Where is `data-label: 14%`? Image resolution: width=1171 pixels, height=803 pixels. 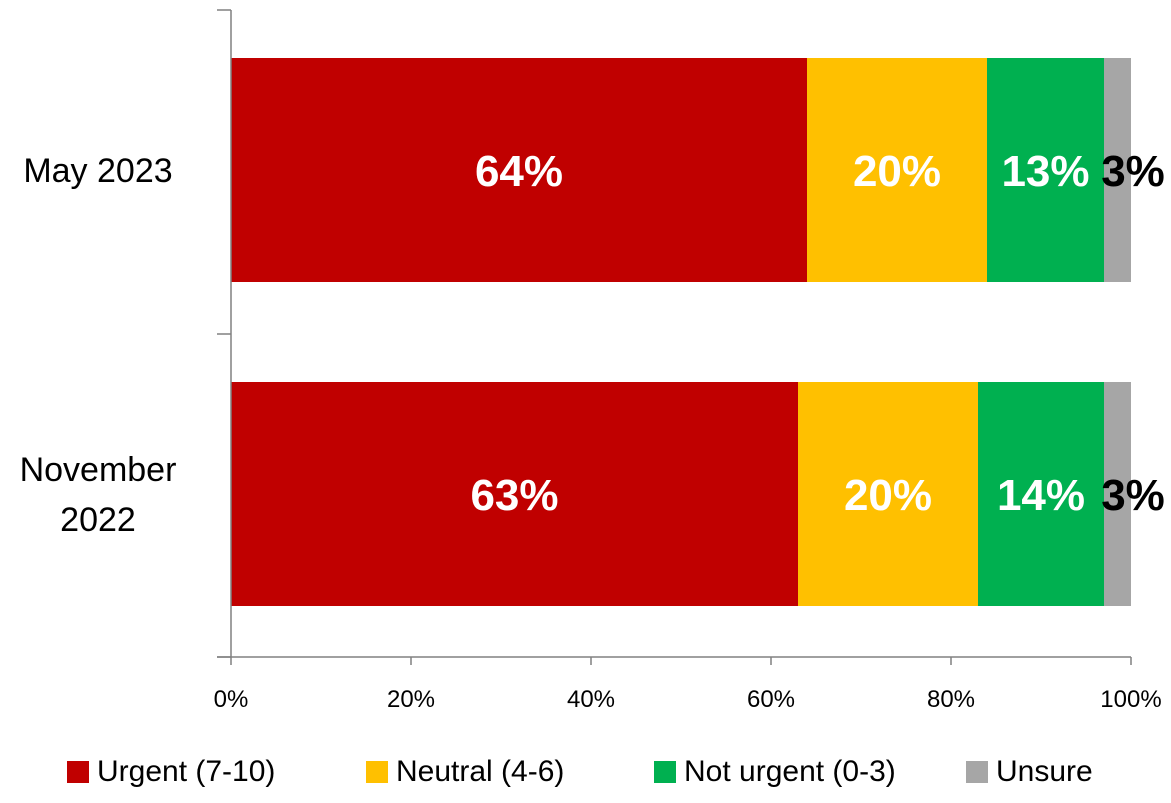 data-label: 14% is located at coordinates (1041, 495).